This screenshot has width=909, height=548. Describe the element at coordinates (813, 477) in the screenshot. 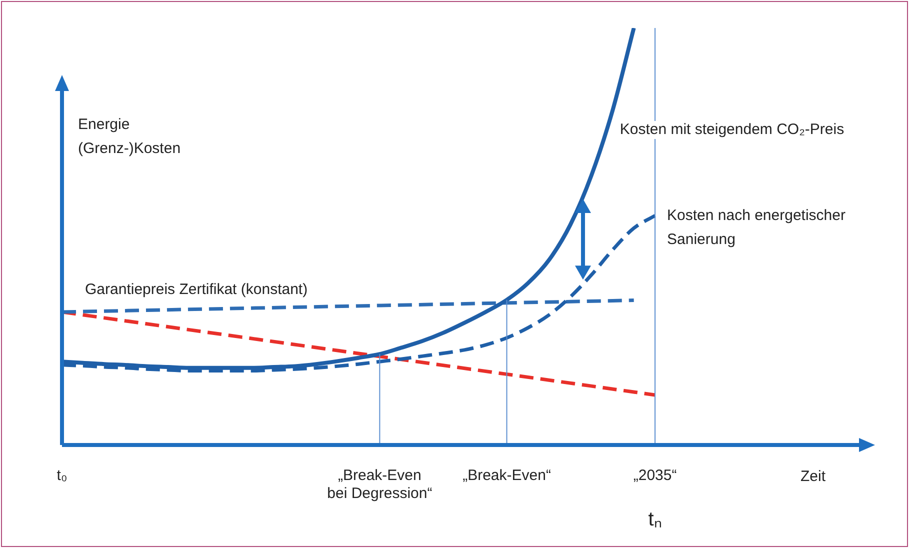

I see `text: Zeit` at that location.